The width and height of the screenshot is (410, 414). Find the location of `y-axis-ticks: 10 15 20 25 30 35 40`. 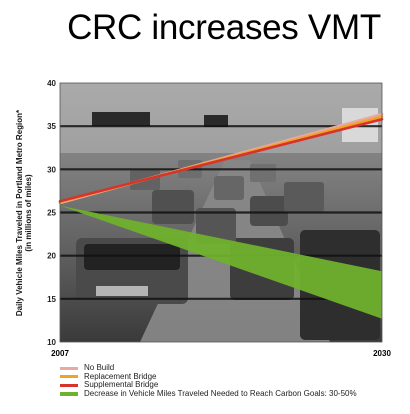

y-axis-ticks: 10 15 20 25 30 35 40 is located at coordinates (51, 213).